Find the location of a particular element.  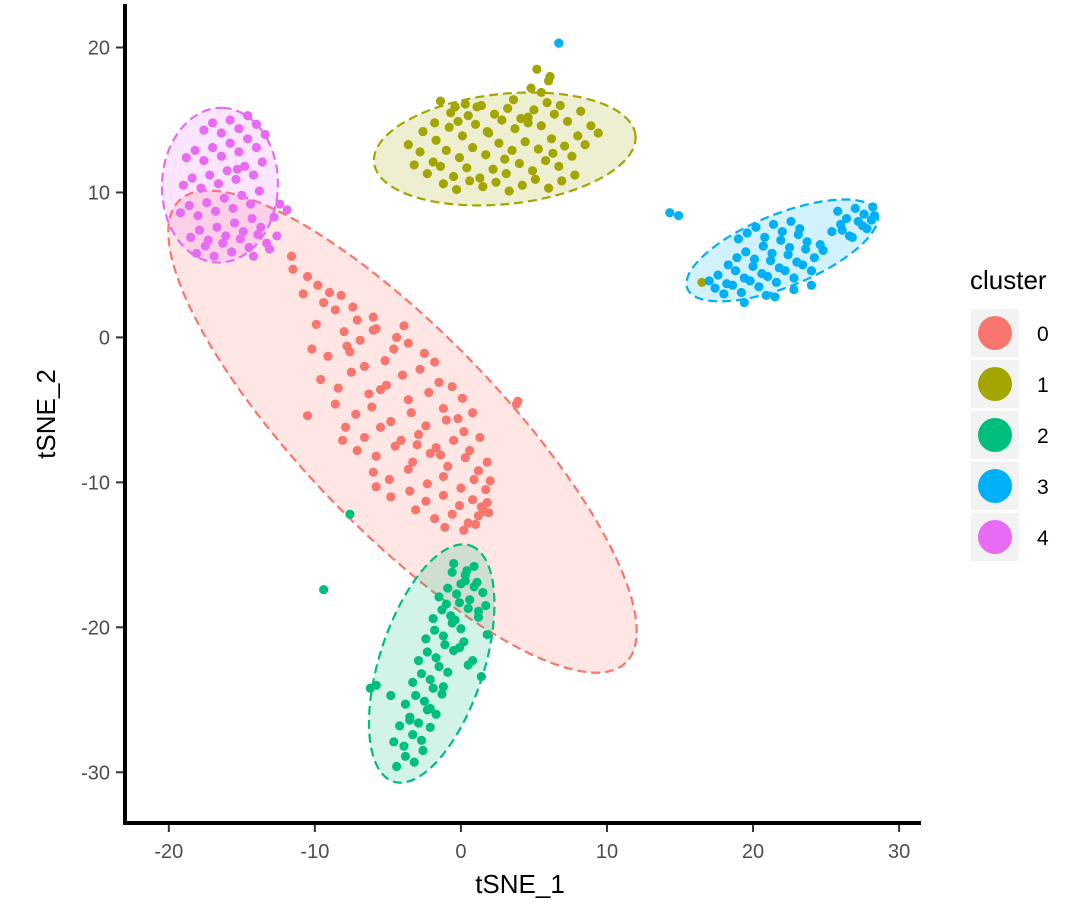

y-tick-label: -20 is located at coordinates (95, 628).